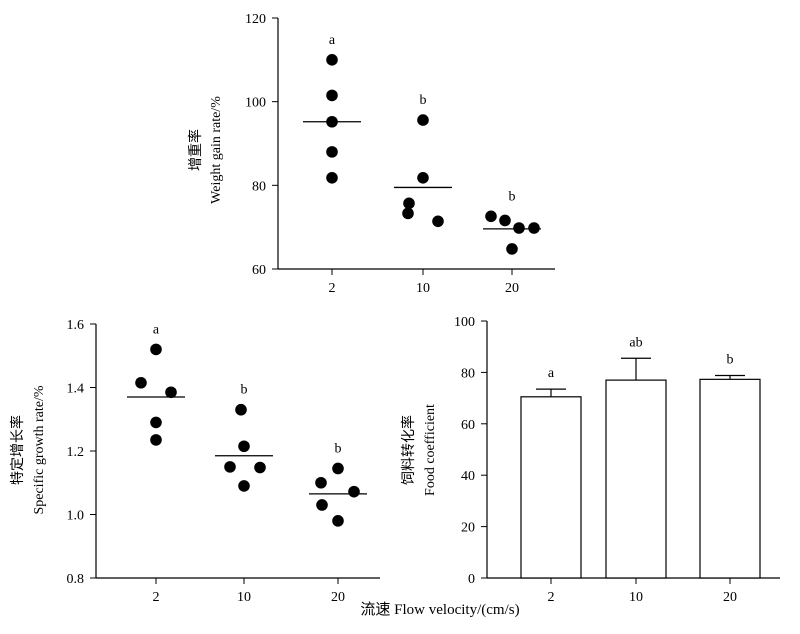 The width and height of the screenshot is (800, 634). I want to click on y-tick-label: 0.8, so click(76, 579).